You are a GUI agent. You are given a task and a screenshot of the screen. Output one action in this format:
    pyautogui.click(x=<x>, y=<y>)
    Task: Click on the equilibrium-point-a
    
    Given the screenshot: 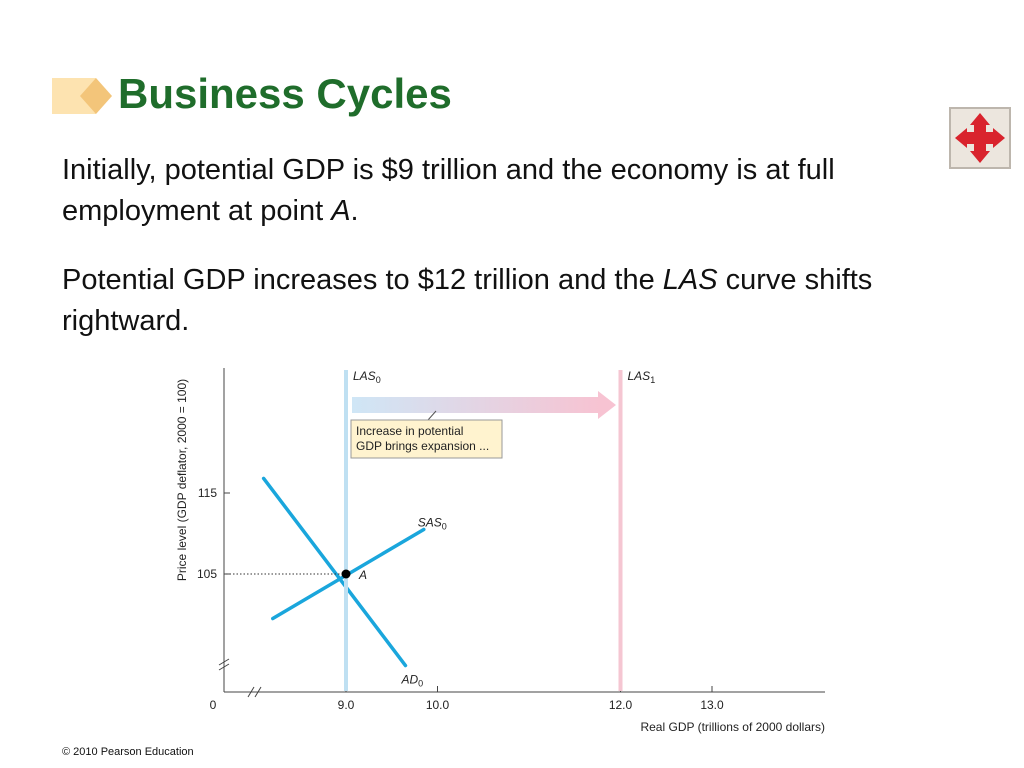 What is the action you would take?
    pyautogui.click(x=346, y=574)
    